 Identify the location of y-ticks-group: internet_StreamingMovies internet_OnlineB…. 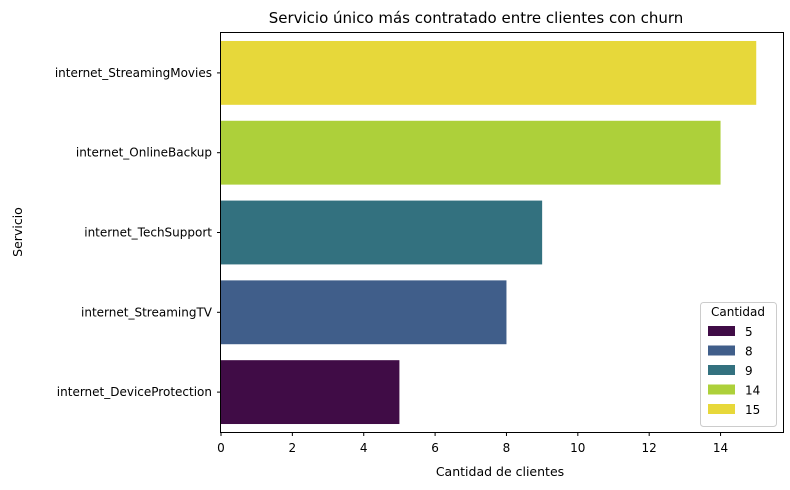
(138, 232).